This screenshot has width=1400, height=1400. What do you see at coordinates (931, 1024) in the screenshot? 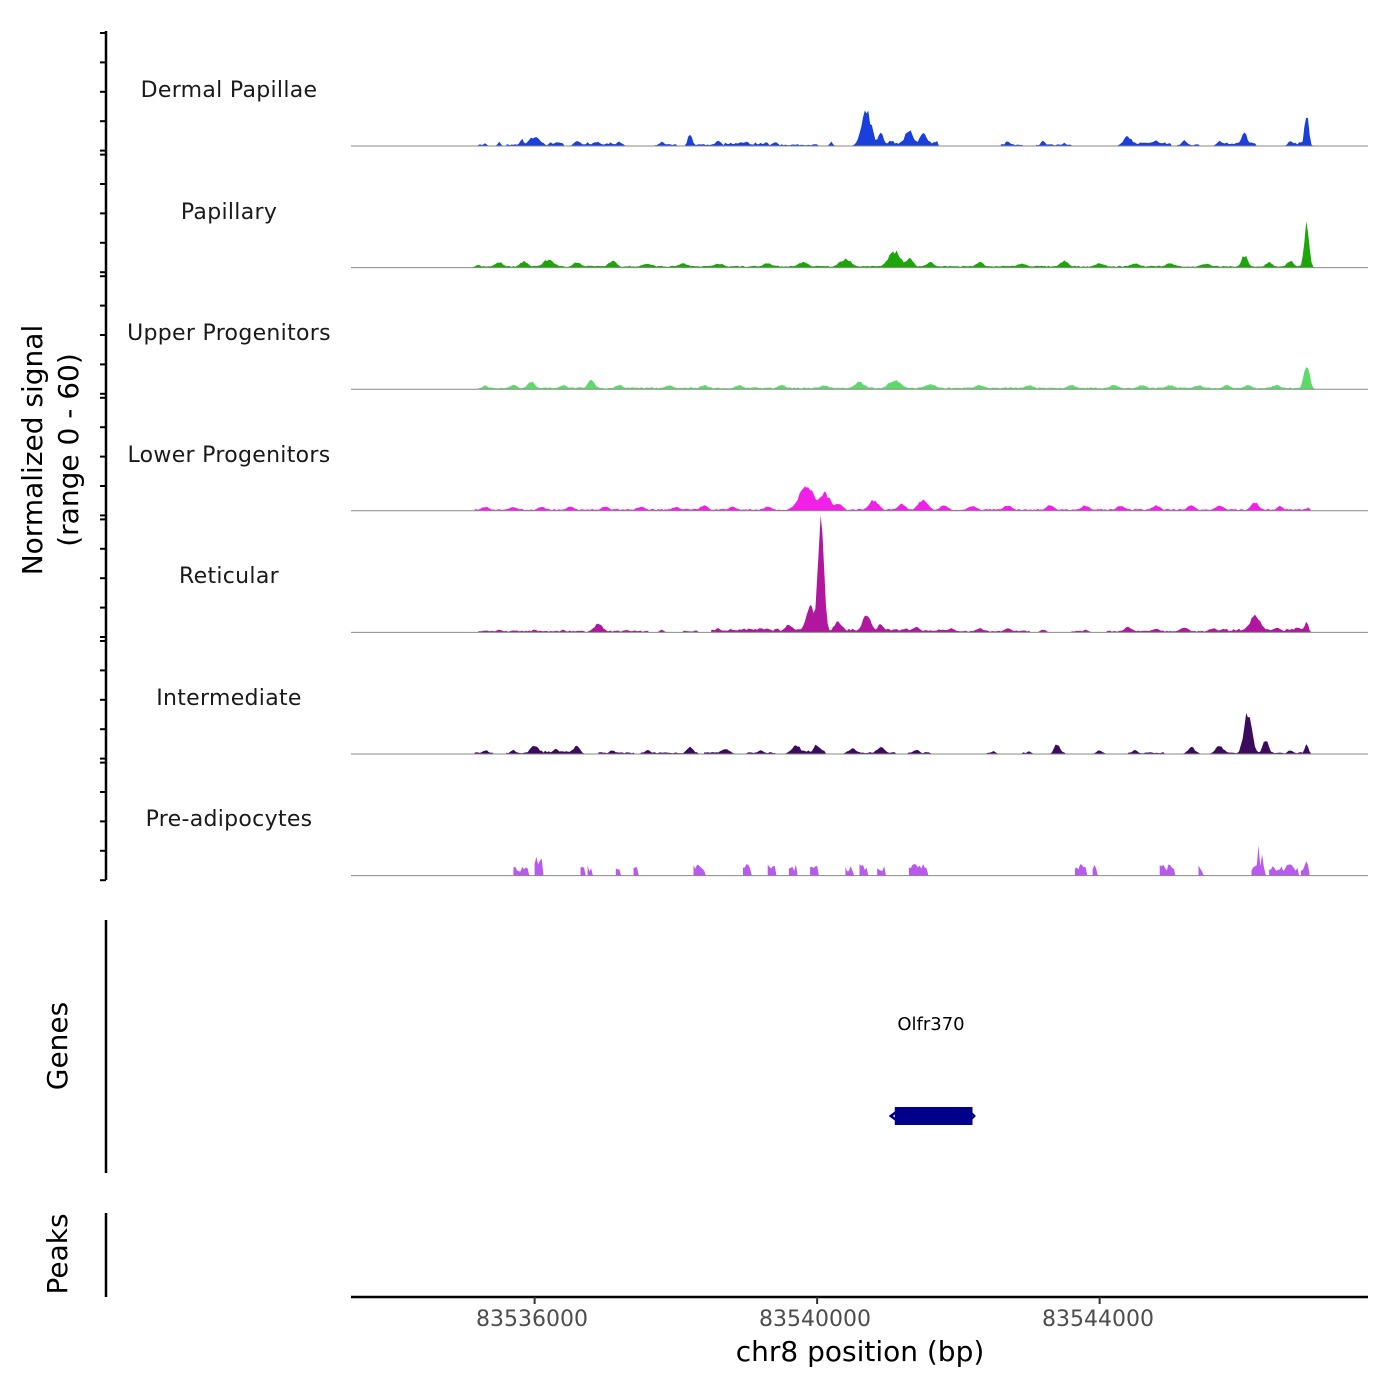
I see `gene-label-olfr370: Olfr370` at bounding box center [931, 1024].